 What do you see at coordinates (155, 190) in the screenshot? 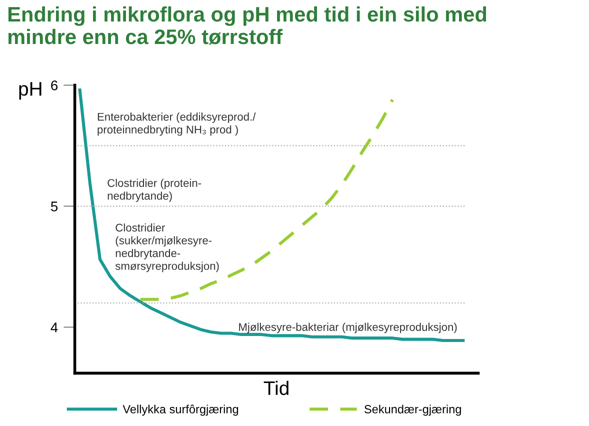
I see `annotation: Clostridier (protein- nedbrytande)` at bounding box center [155, 190].